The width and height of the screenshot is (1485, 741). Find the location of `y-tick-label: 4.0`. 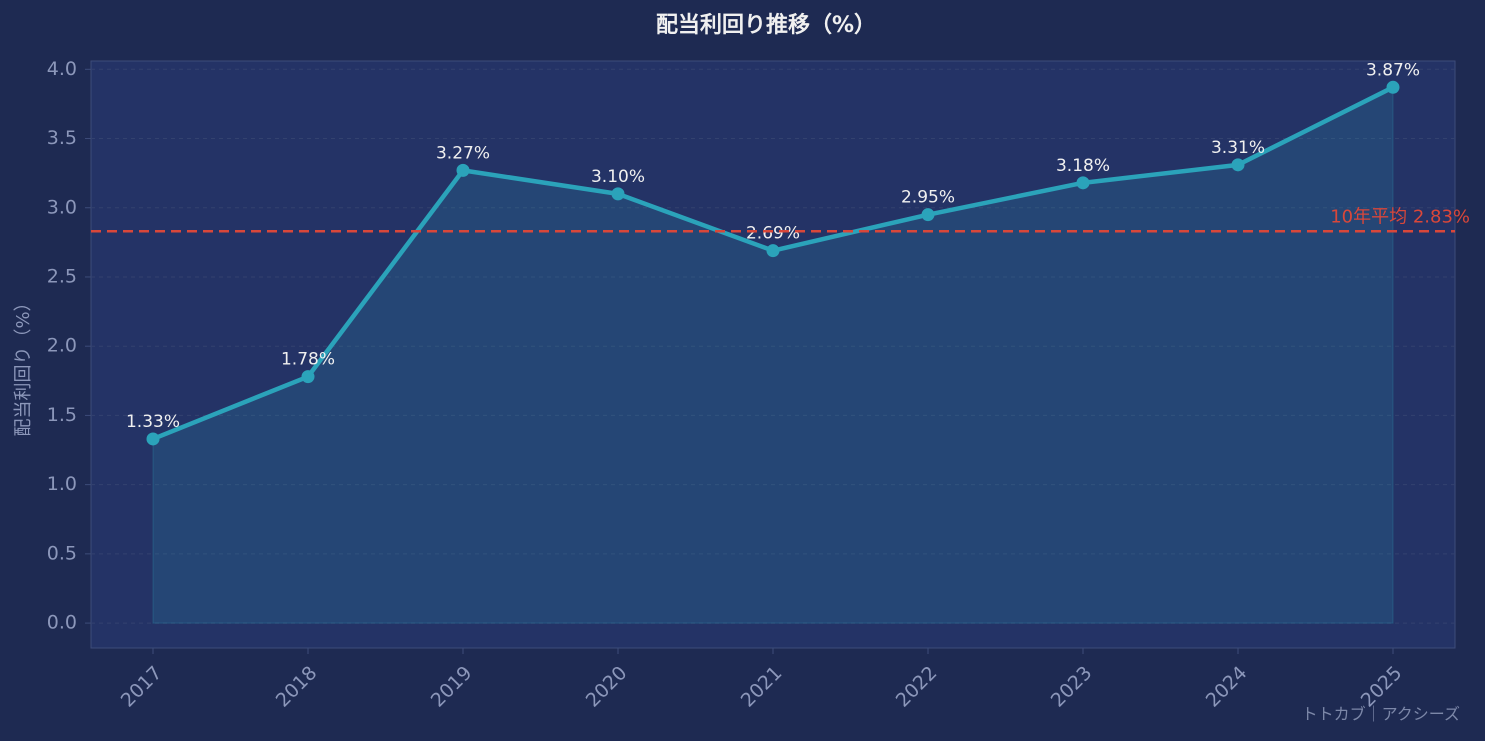

y-tick-label: 4.0 is located at coordinates (62, 69).